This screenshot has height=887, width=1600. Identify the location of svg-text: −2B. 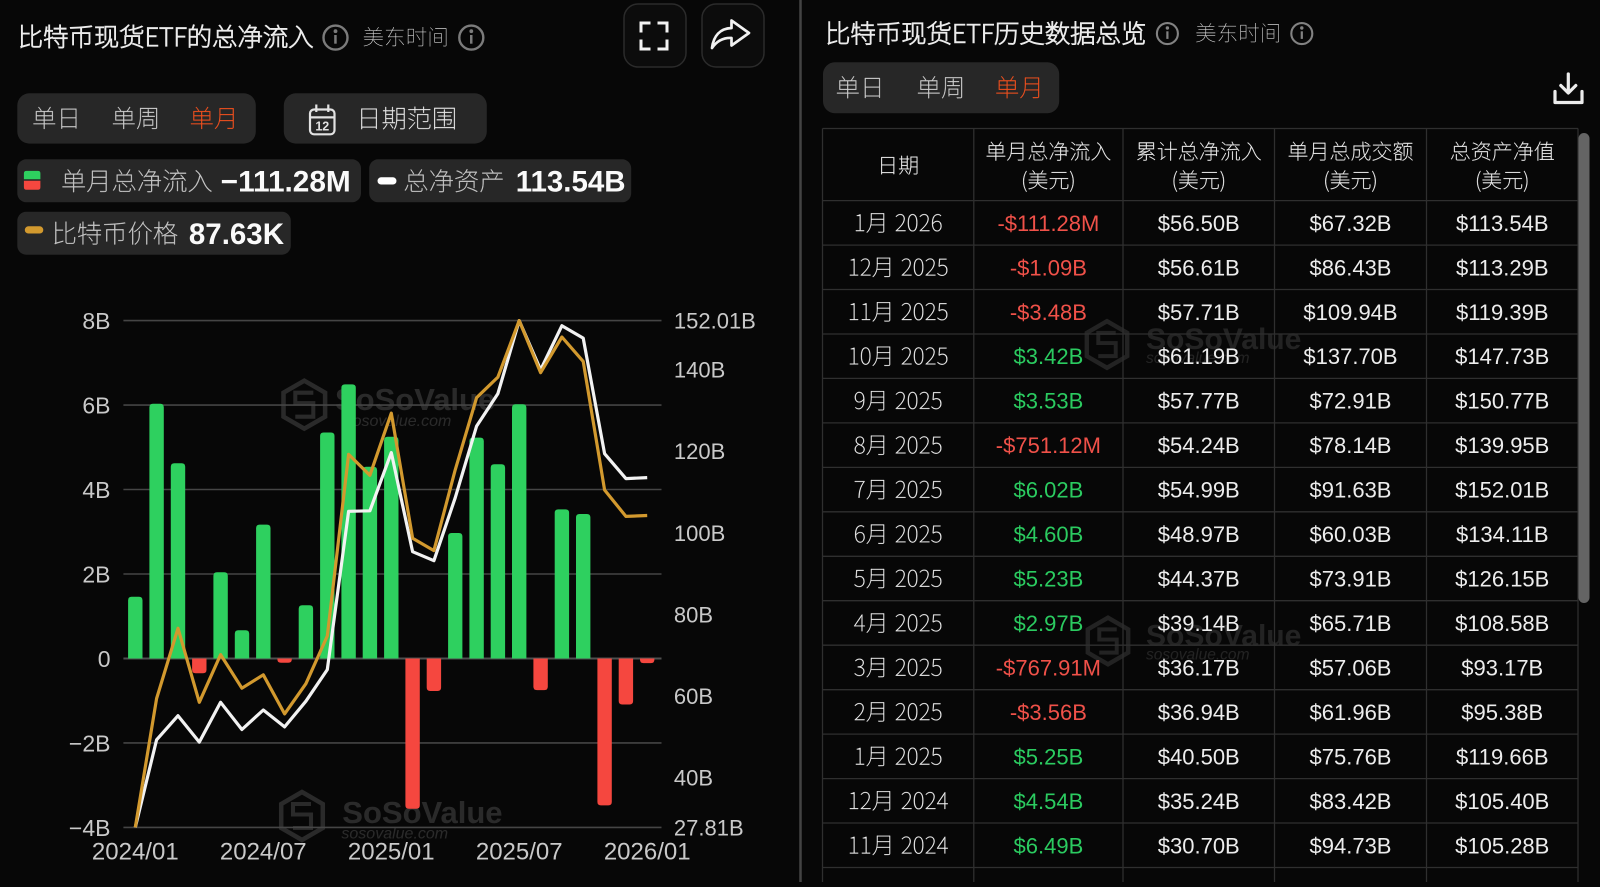
(90, 743).